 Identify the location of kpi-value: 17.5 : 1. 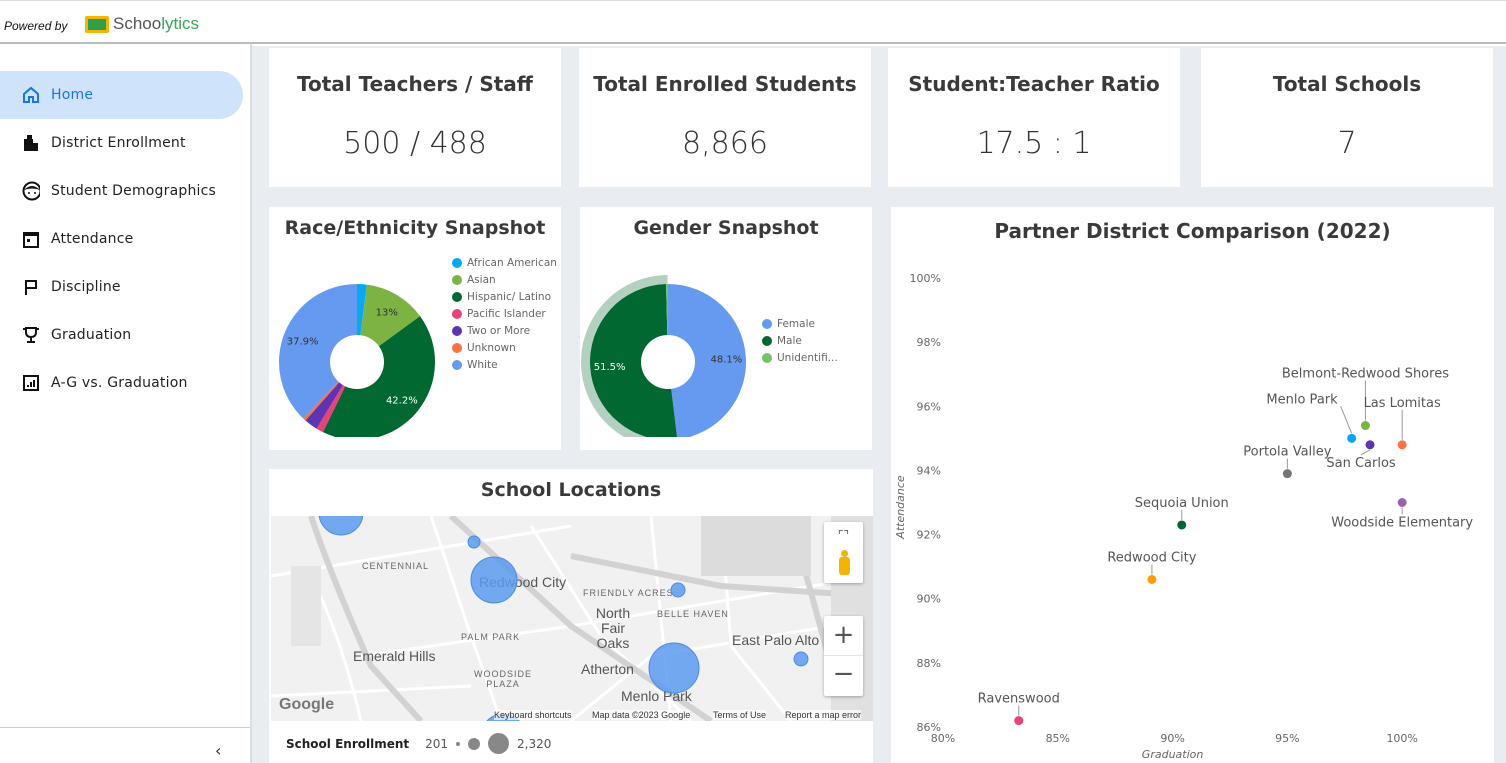
(1034, 143).